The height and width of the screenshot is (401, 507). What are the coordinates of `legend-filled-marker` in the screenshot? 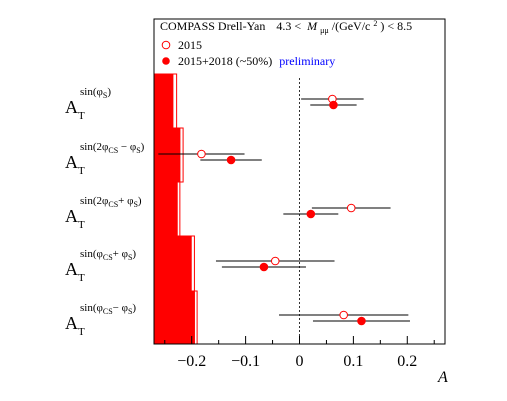 It's located at (166, 61).